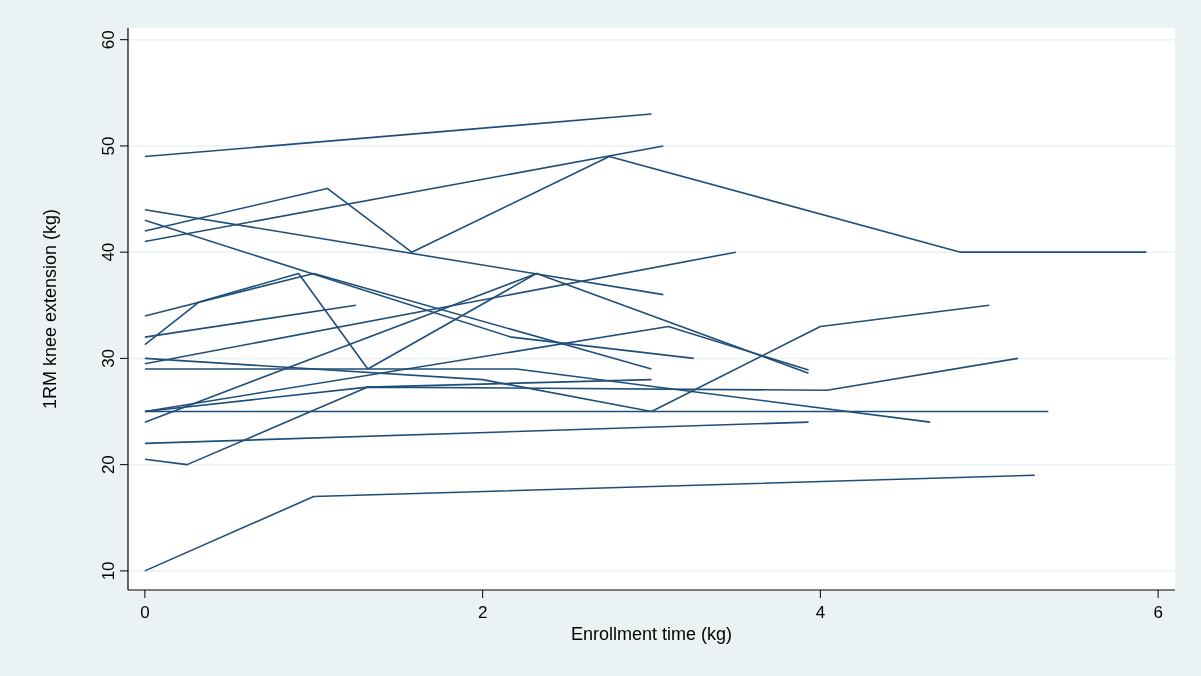 The image size is (1201, 676). What do you see at coordinates (482, 612) in the screenshot?
I see `x-tick-label: 2` at bounding box center [482, 612].